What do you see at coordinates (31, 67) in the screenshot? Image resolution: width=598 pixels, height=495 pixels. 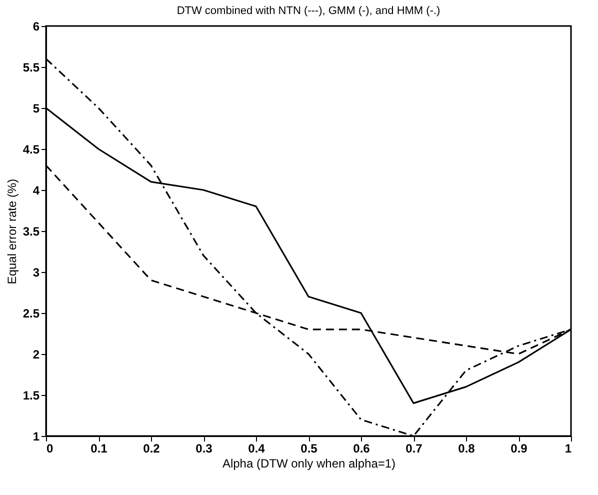 I see `y-tick-label: 5.5` at bounding box center [31, 67].